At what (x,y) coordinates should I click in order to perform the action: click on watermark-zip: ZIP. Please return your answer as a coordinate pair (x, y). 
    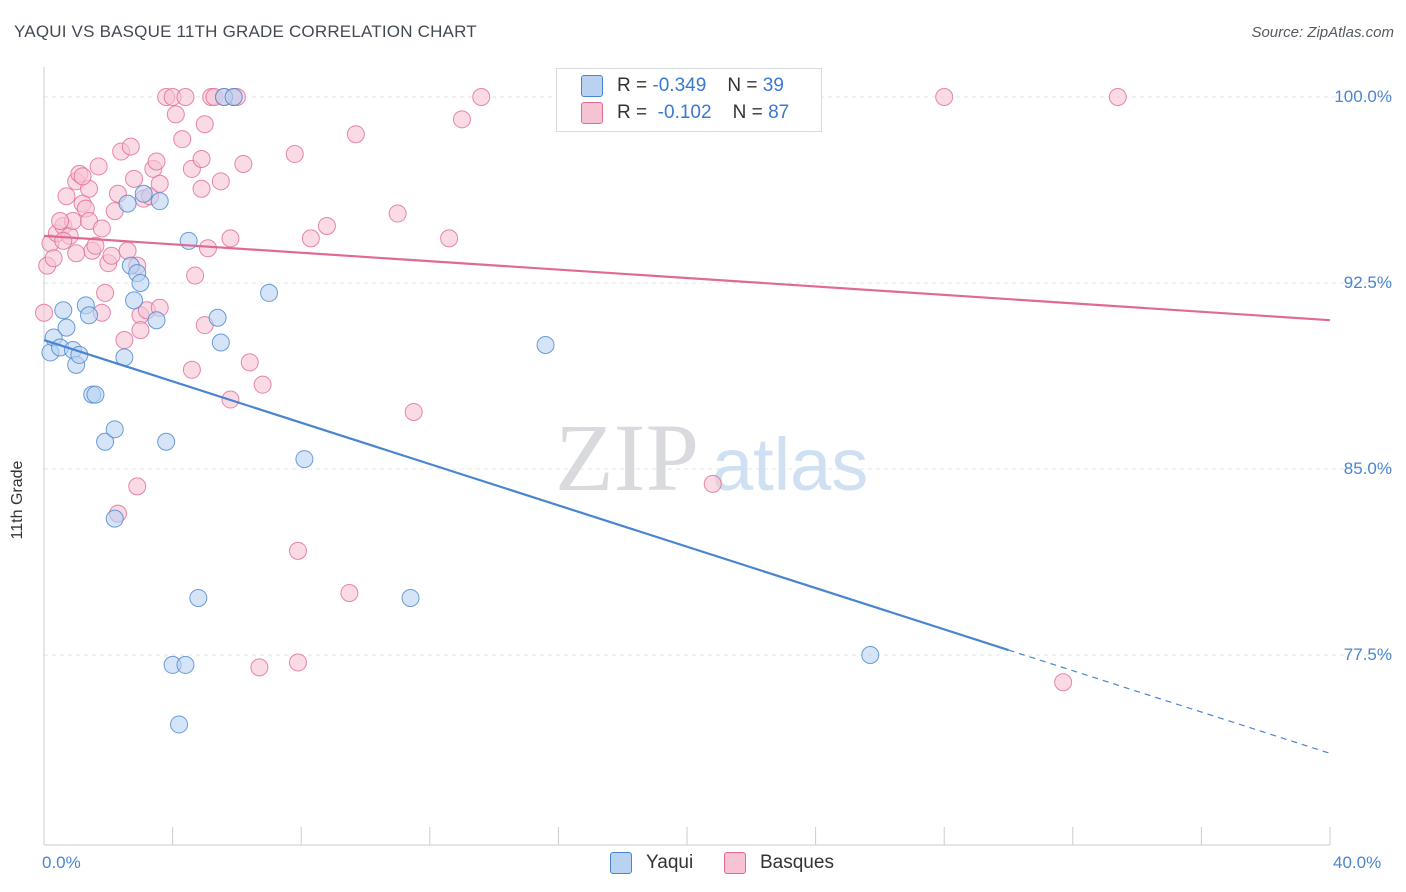
    Looking at the image, I should click on (627, 457).